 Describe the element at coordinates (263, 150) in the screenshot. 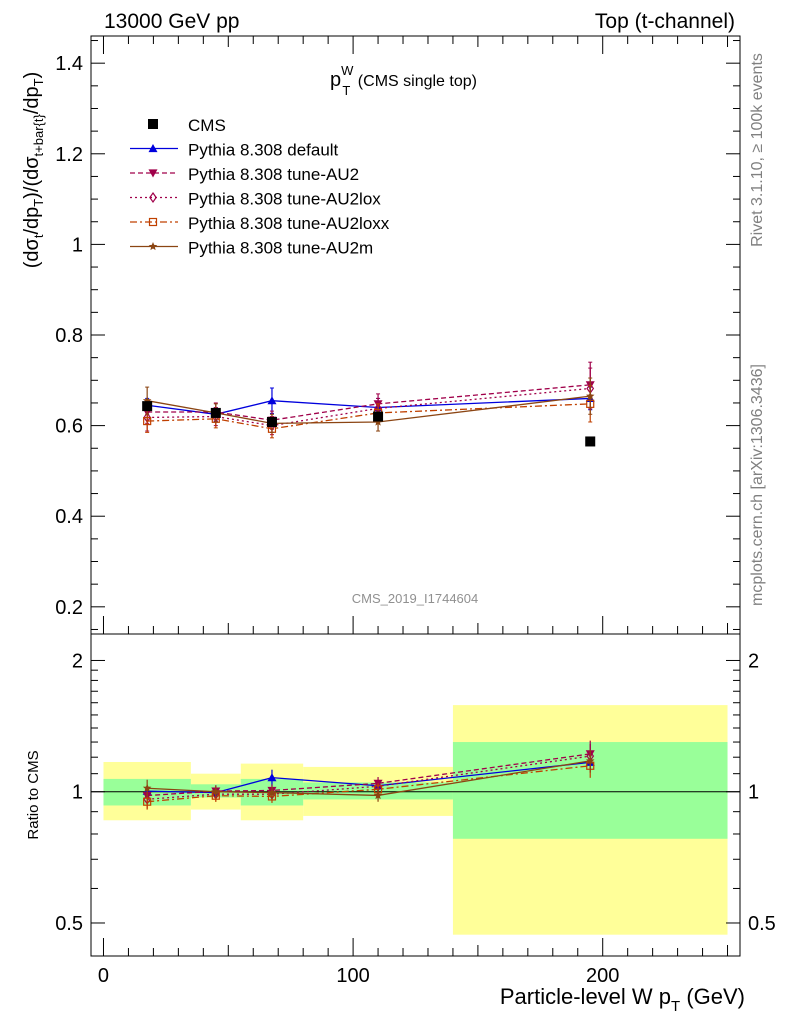

I see `legend-label: Pythia 8.308 default` at that location.